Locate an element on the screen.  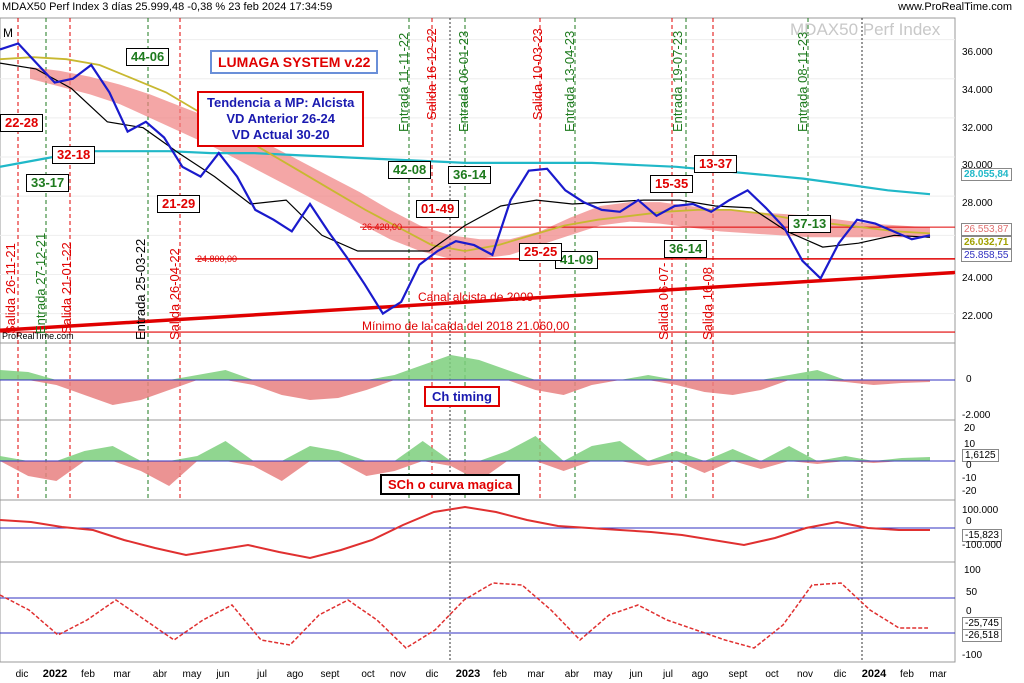
score-box-red: 21-29 is located at coordinates (179, 204).